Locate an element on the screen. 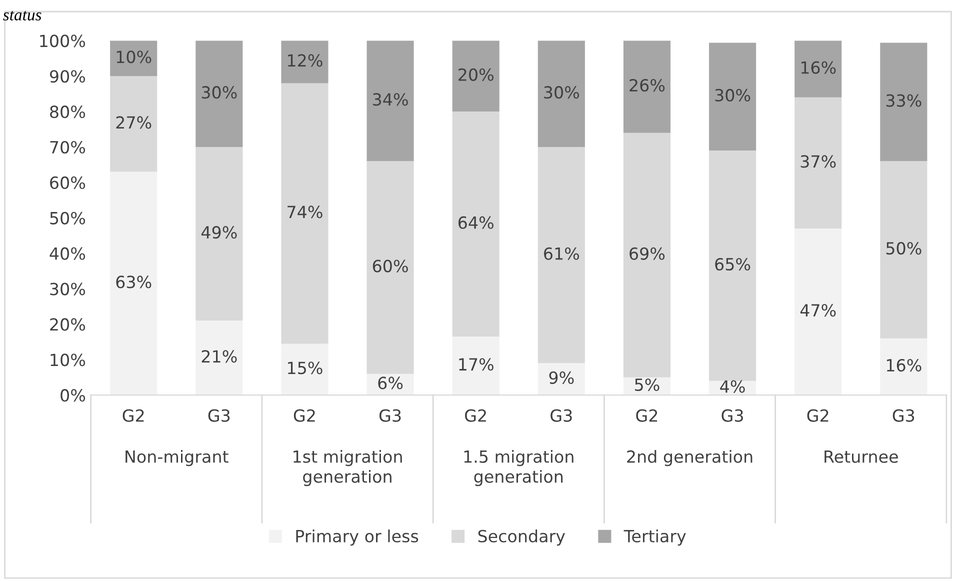 This screenshot has width=956, height=581. y-tick-label: 70% is located at coordinates (68, 147).